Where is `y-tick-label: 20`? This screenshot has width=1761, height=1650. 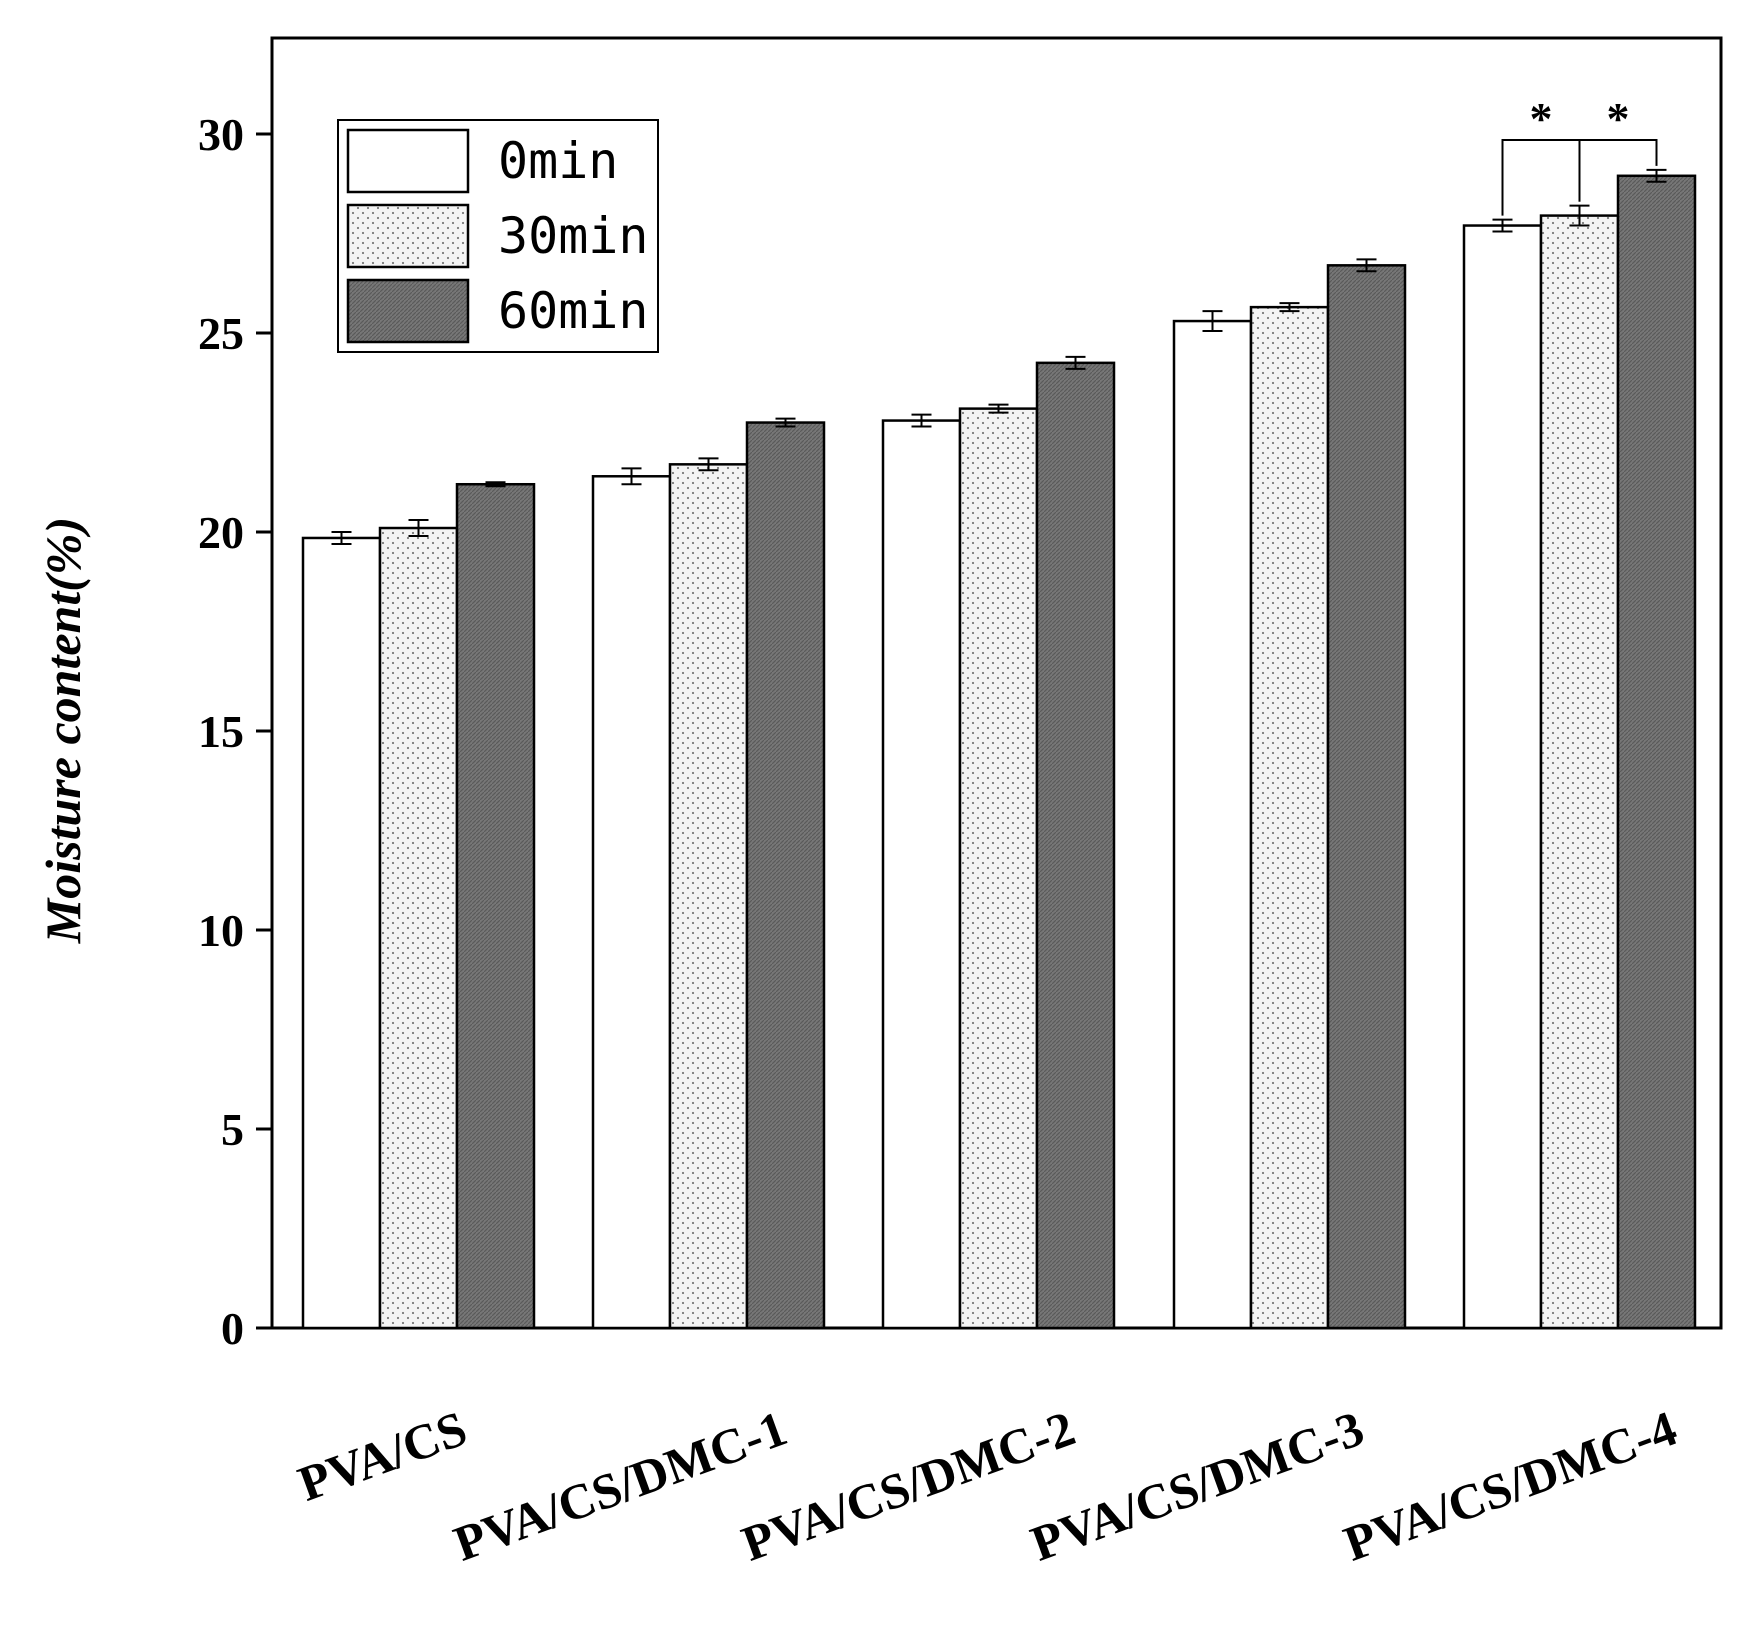
y-tick-label: 20 is located at coordinates (221, 532).